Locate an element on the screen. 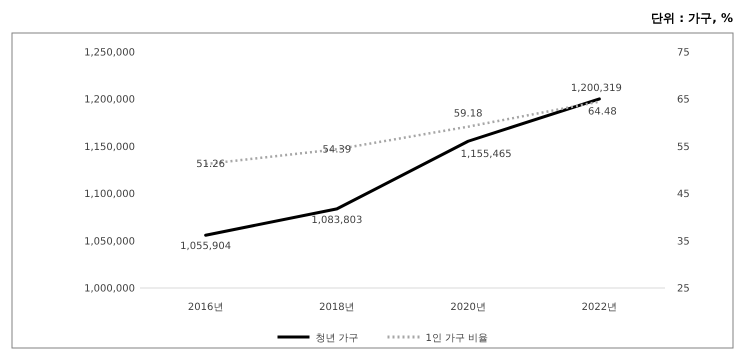  x-tick-label: 2022년 is located at coordinates (600, 307).